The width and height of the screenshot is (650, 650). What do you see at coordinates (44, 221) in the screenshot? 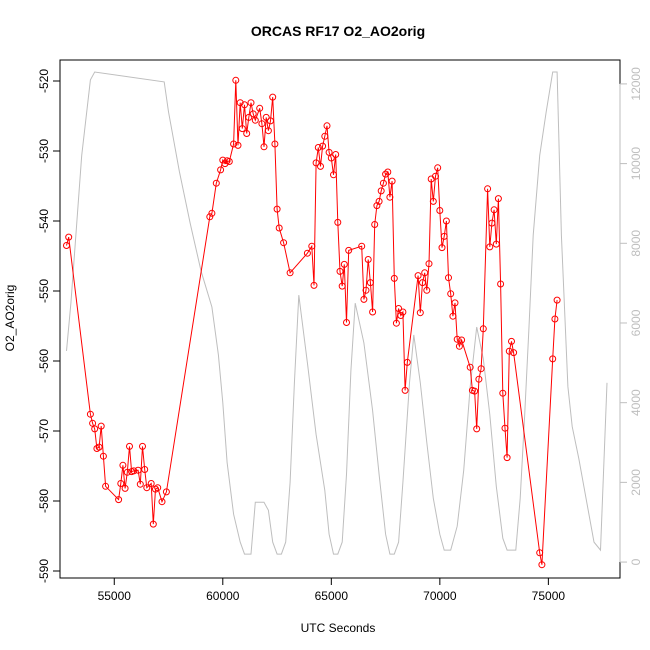
I see `y-tick-label: -540` at bounding box center [44, 221].